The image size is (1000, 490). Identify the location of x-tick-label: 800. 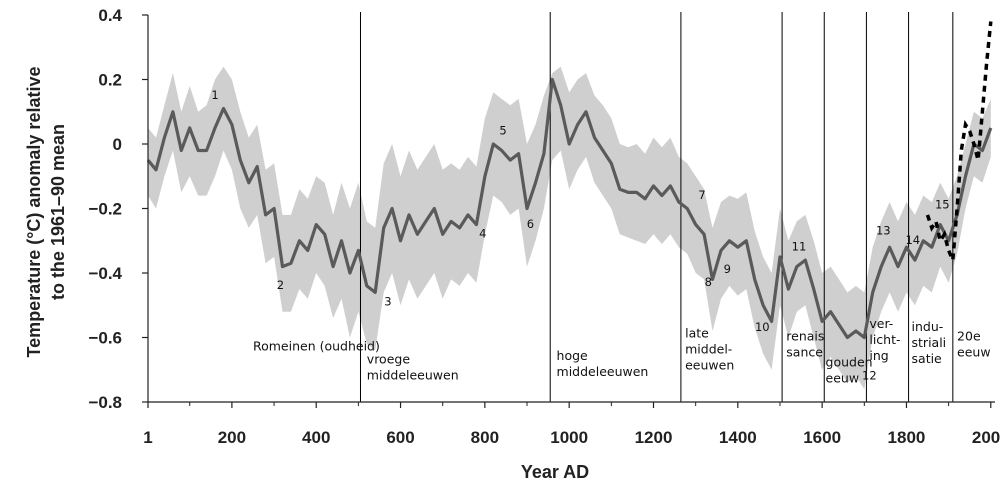
(485, 437).